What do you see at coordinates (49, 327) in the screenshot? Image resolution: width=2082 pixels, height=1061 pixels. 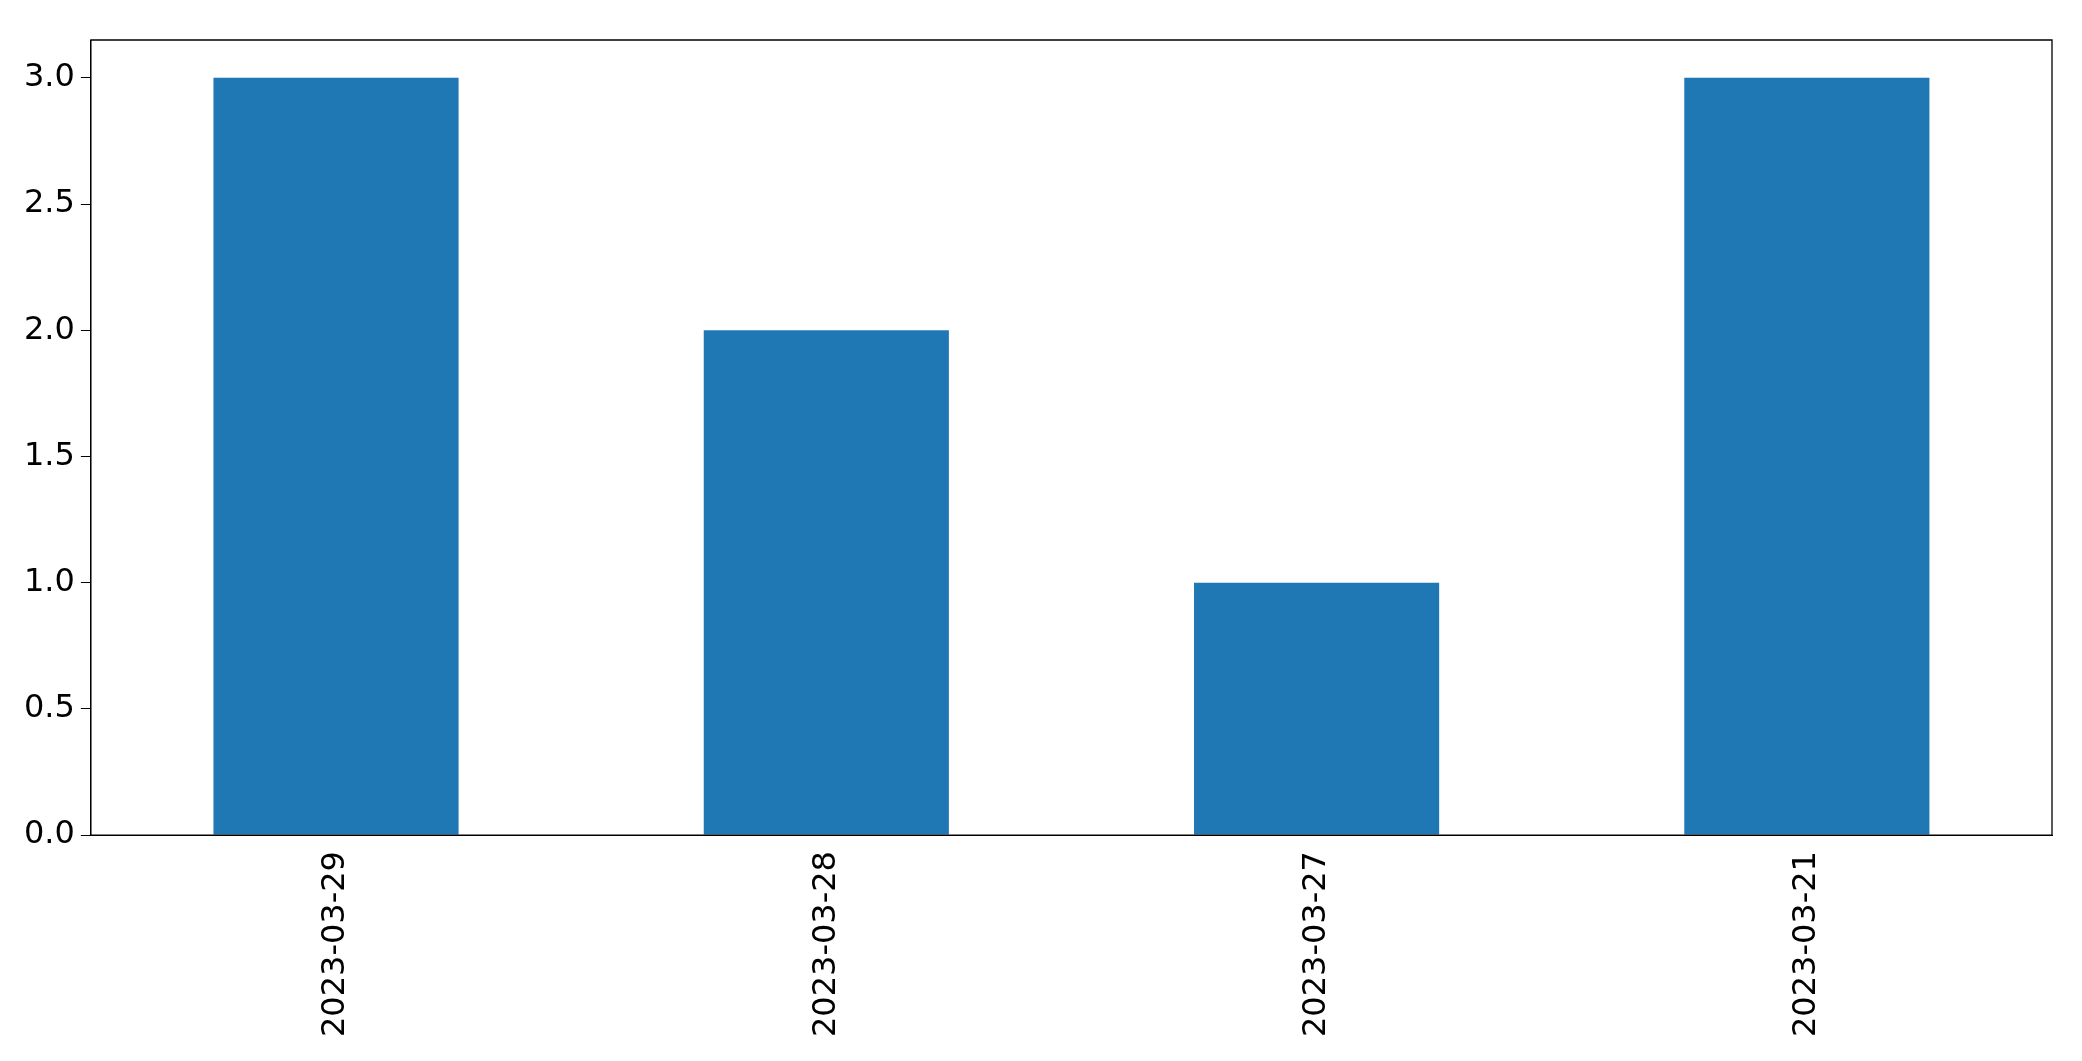 I see `y-tick-label: 2.0` at bounding box center [49, 327].